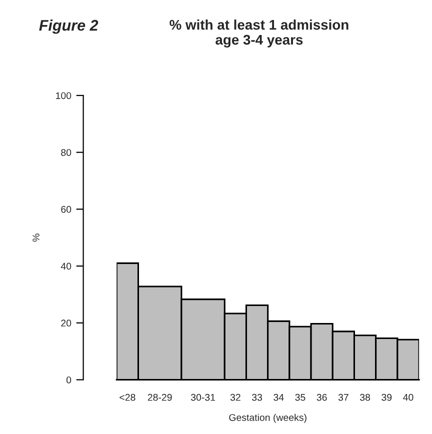 This screenshot has height=434, width=432. Describe the element at coordinates (64, 96) in the screenshot. I see `y-tick-label: 100` at that location.